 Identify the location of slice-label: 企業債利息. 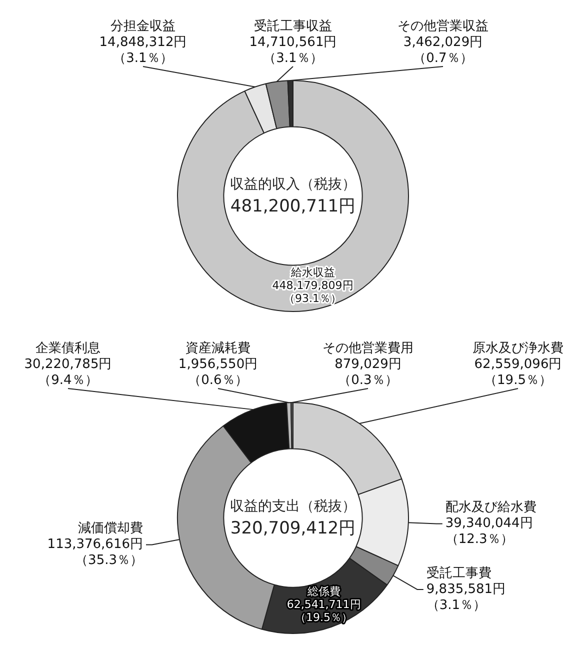
(68, 348).